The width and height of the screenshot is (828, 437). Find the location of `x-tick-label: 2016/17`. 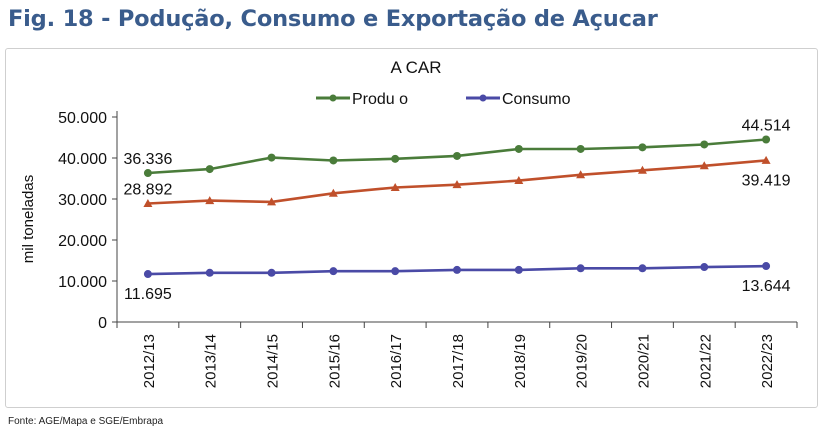

x-tick-label: 2016/17 is located at coordinates (396, 361).